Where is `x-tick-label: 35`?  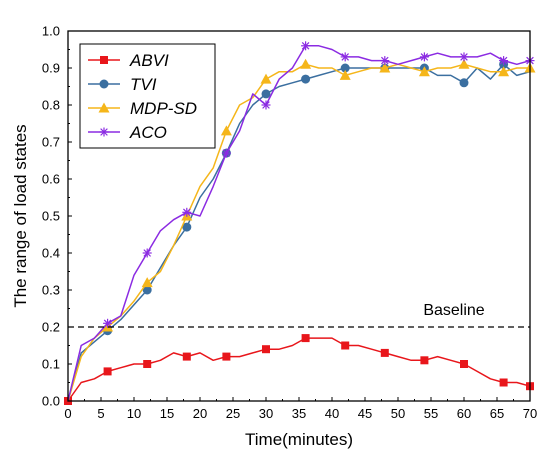 x-tick-label: 35 is located at coordinates (299, 413).